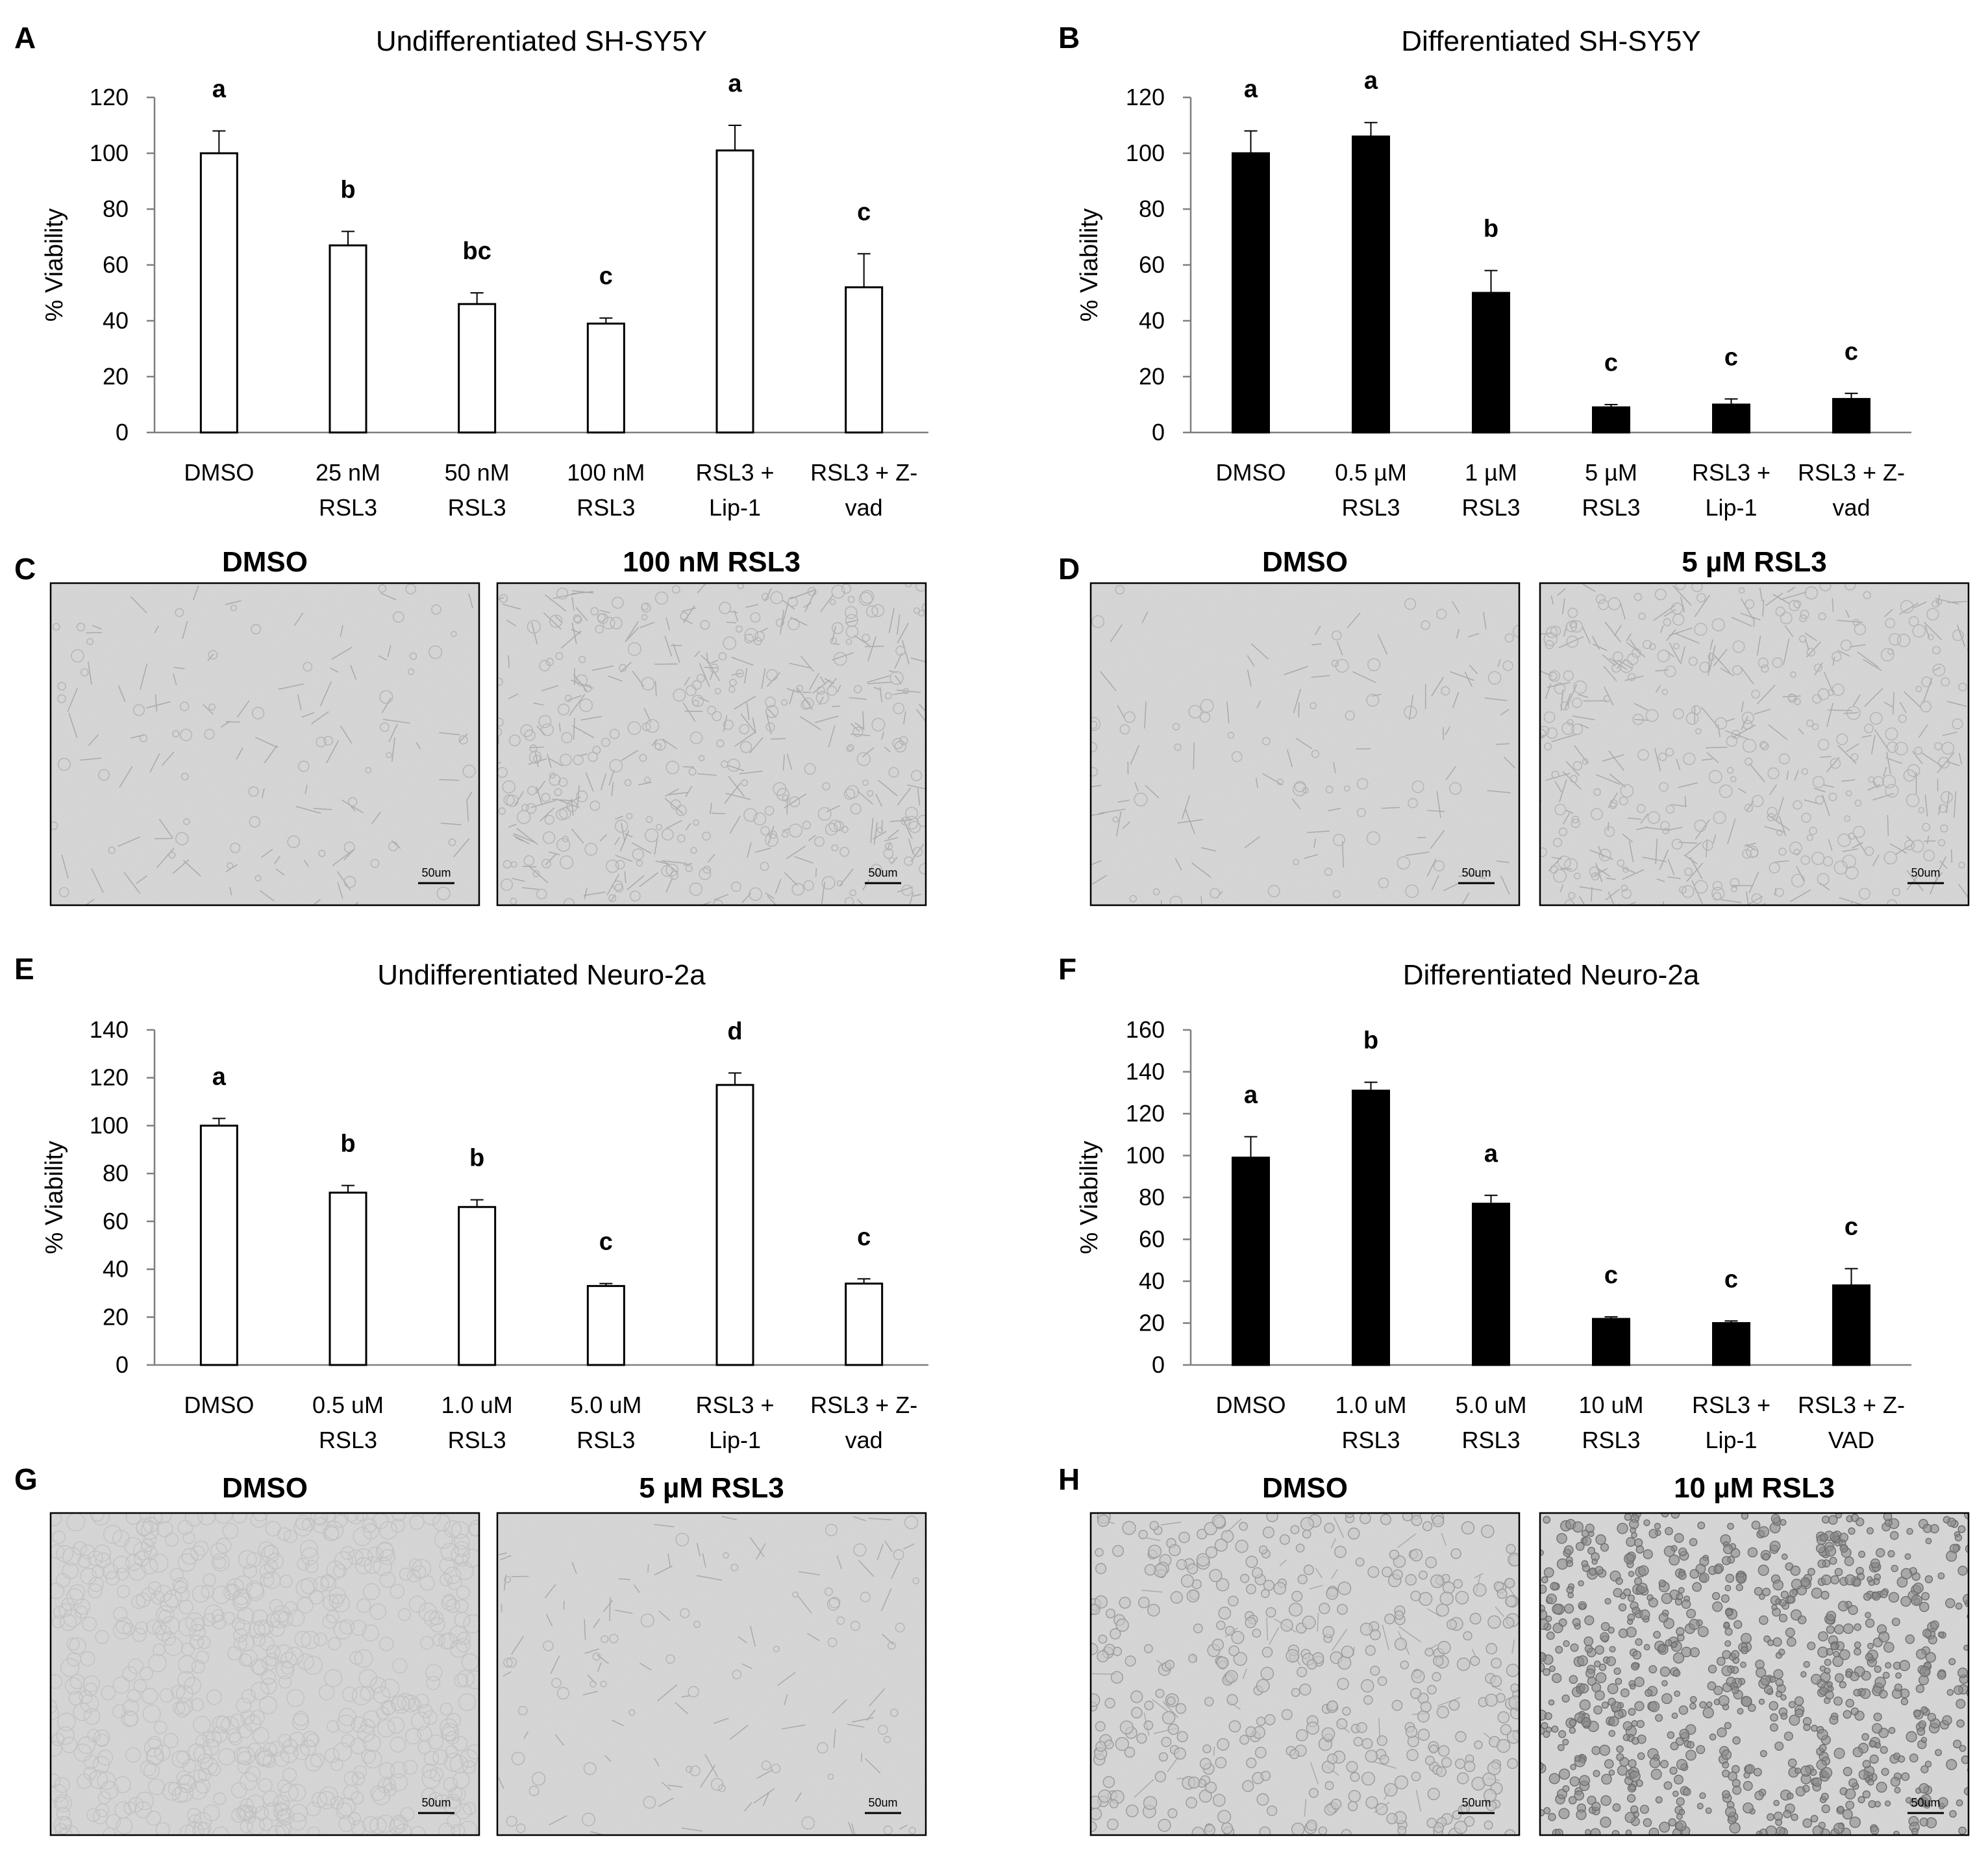 Image resolution: width=1988 pixels, height=1852 pixels. Describe the element at coordinates (25, 38) in the screenshot. I see `panel-letter: A` at that location.